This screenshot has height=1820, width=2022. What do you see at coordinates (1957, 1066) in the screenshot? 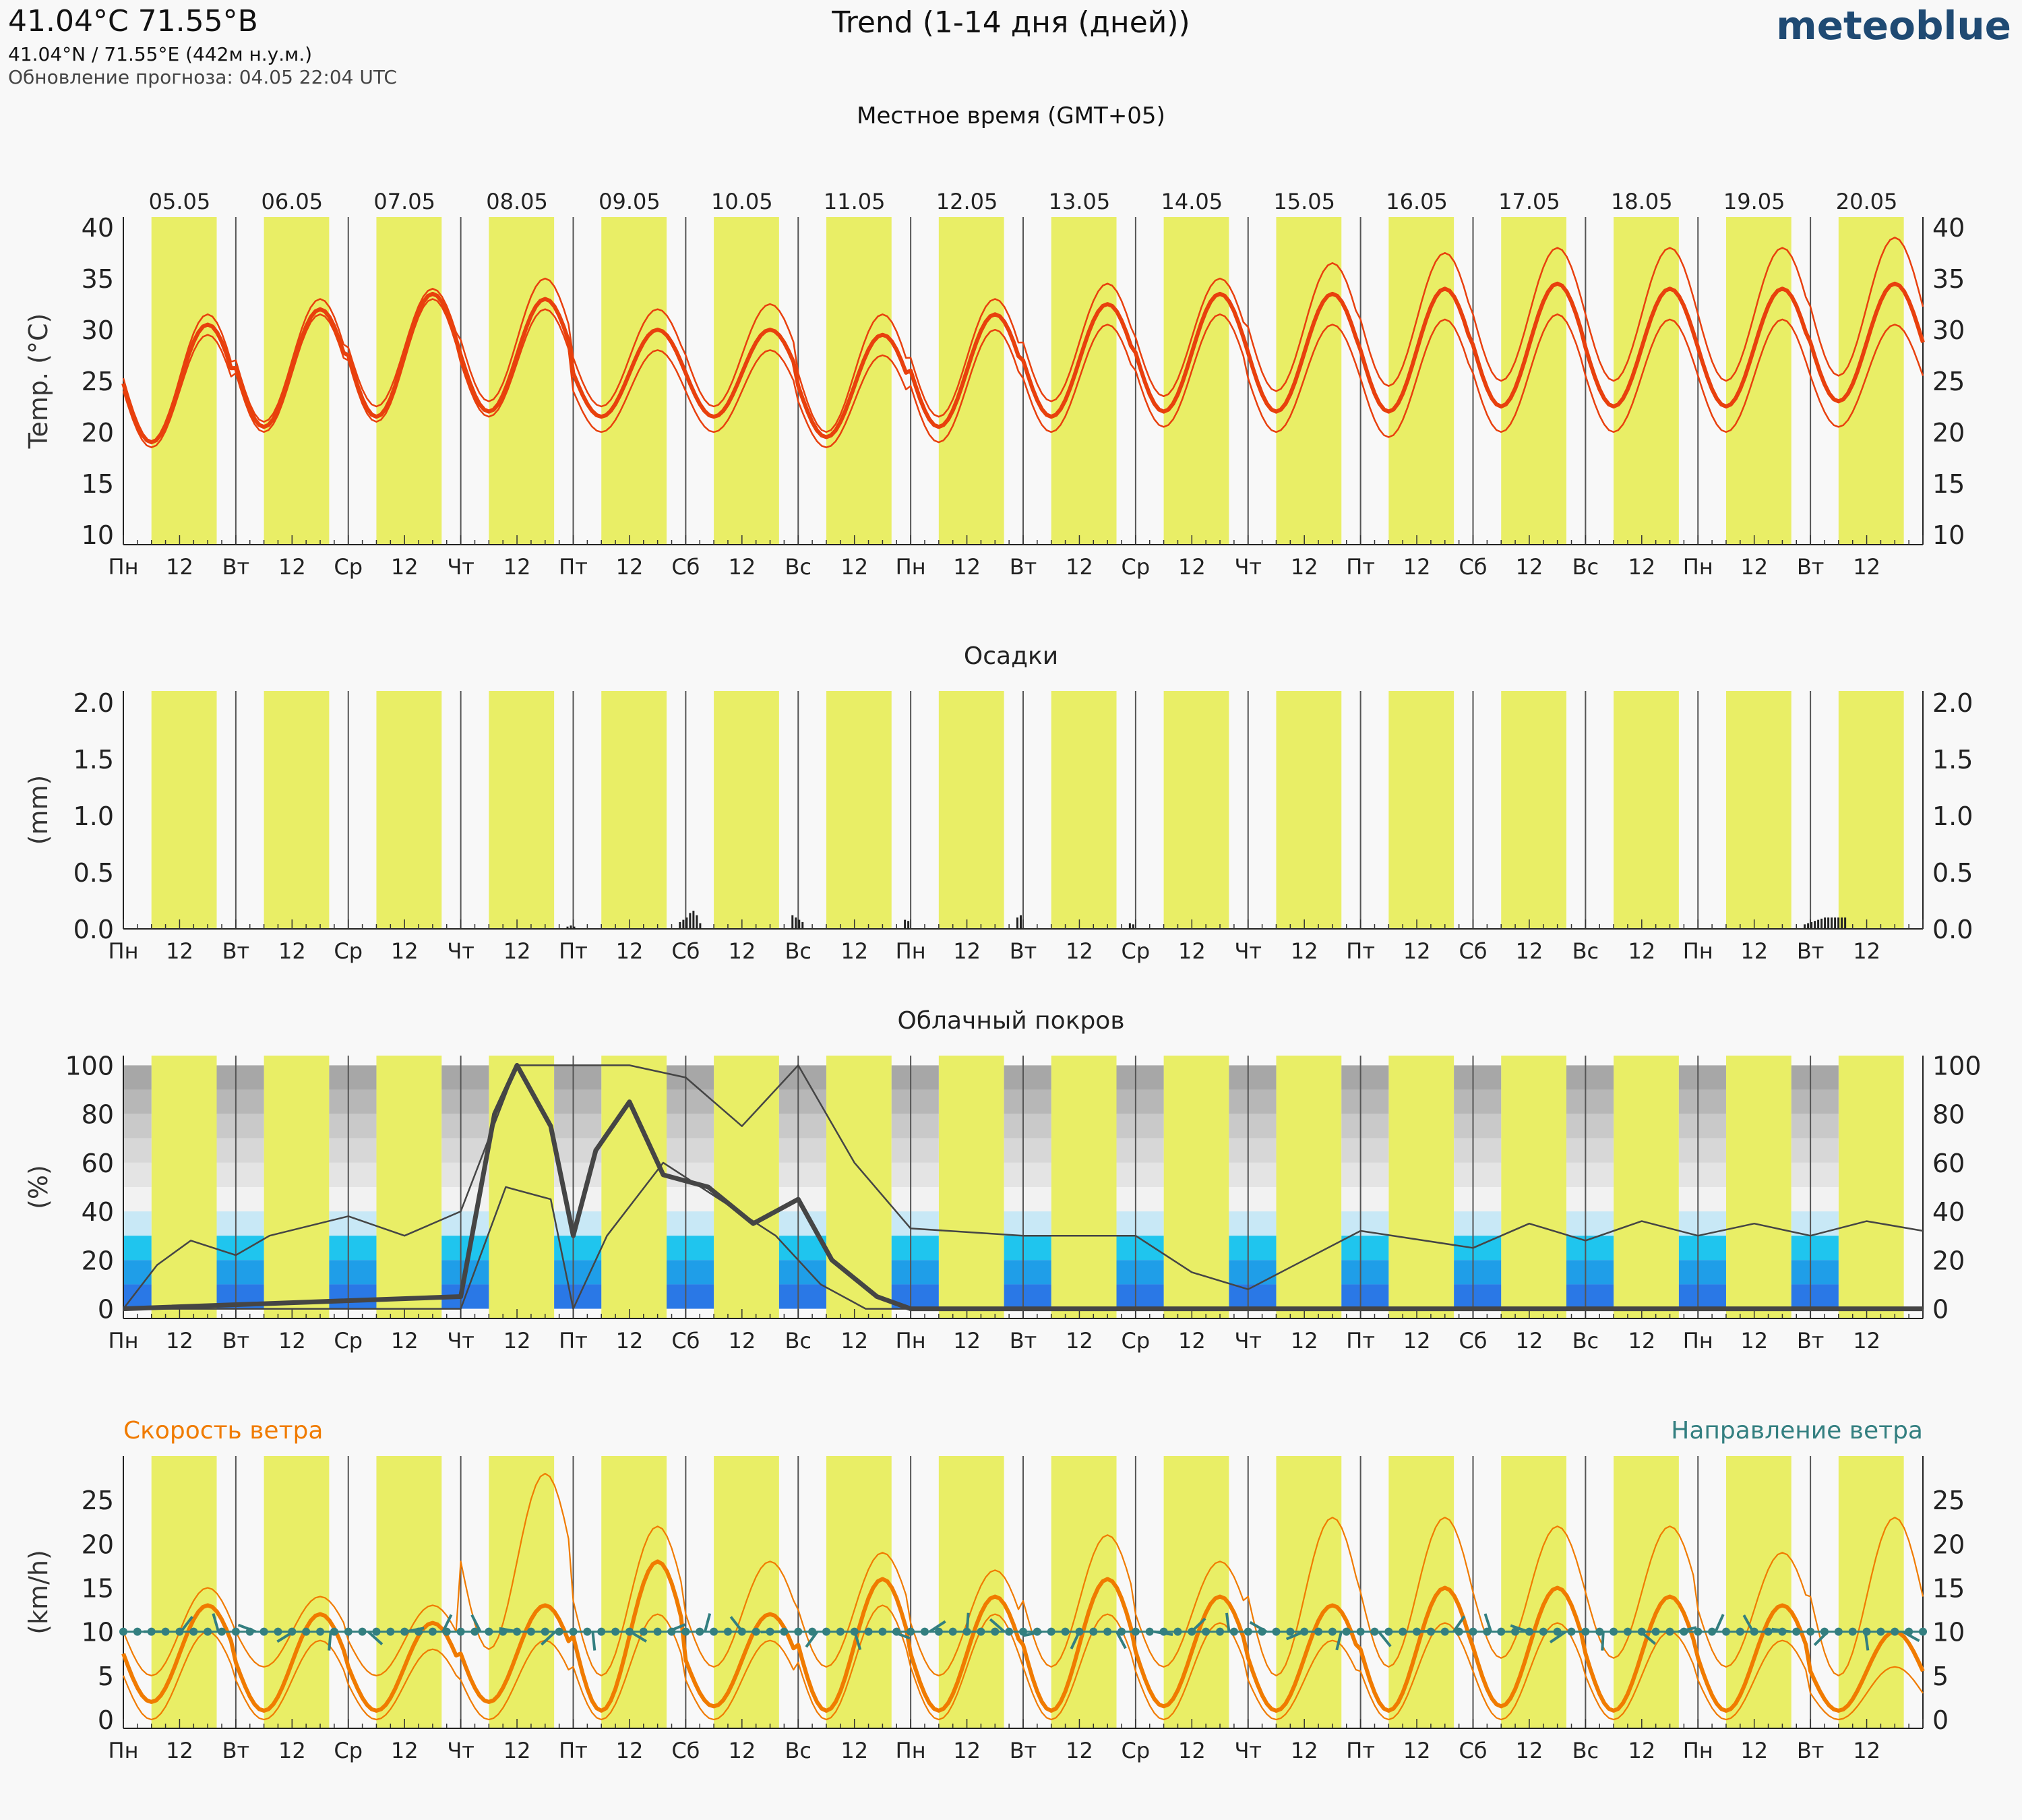
I see `y-tick-label: 100` at bounding box center [1957, 1066].